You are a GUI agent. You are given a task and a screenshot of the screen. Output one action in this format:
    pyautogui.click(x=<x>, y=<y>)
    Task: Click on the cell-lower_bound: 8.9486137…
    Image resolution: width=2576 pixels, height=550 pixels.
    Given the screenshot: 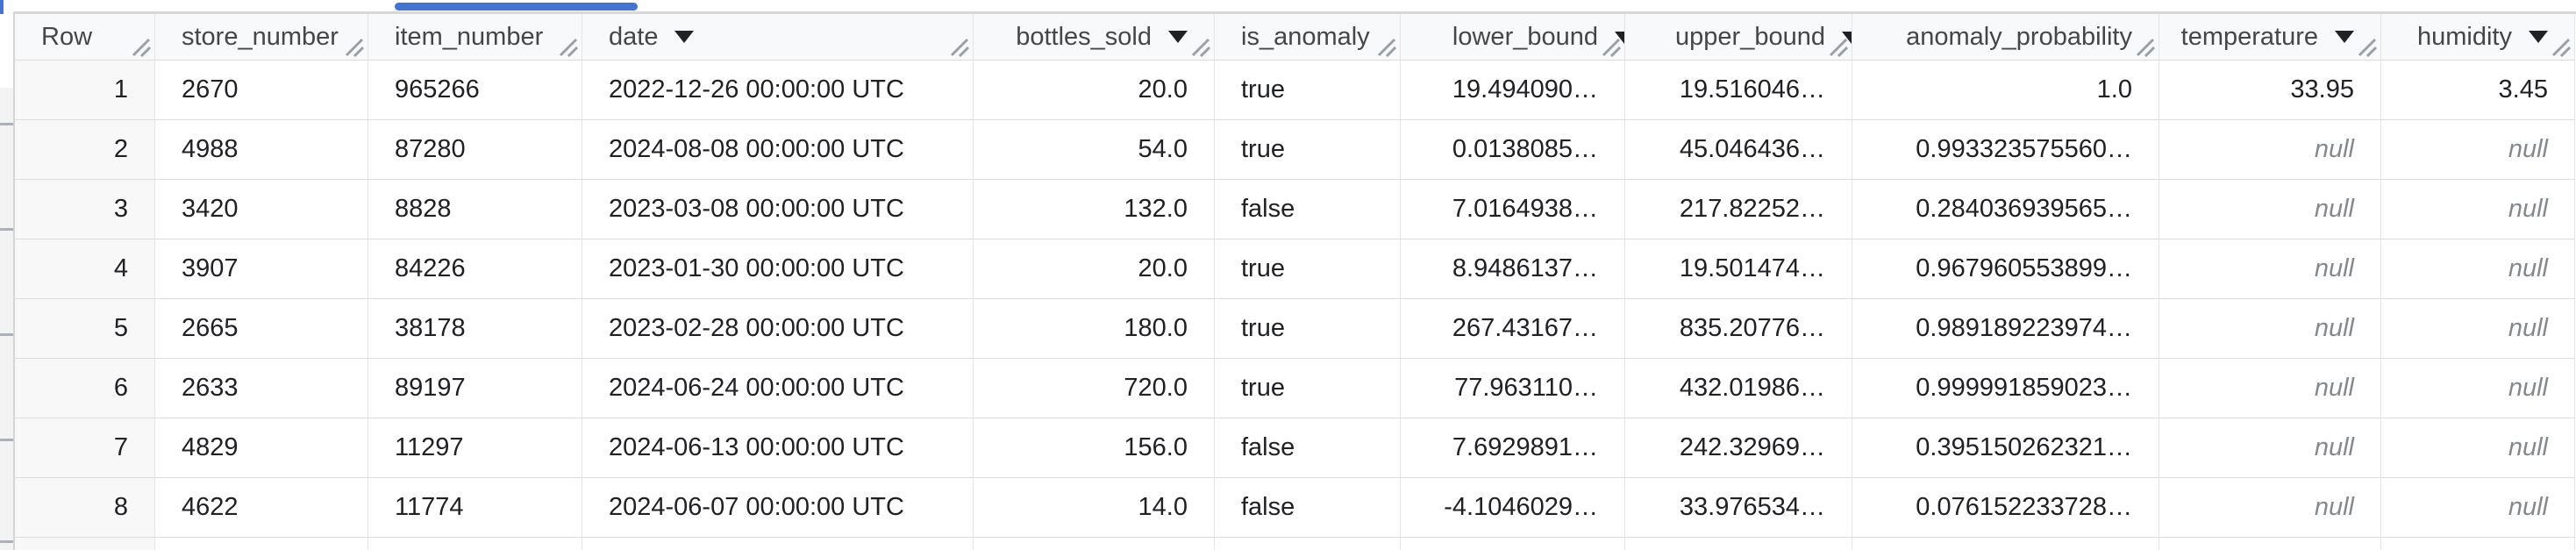 What is the action you would take?
    pyautogui.click(x=1513, y=269)
    